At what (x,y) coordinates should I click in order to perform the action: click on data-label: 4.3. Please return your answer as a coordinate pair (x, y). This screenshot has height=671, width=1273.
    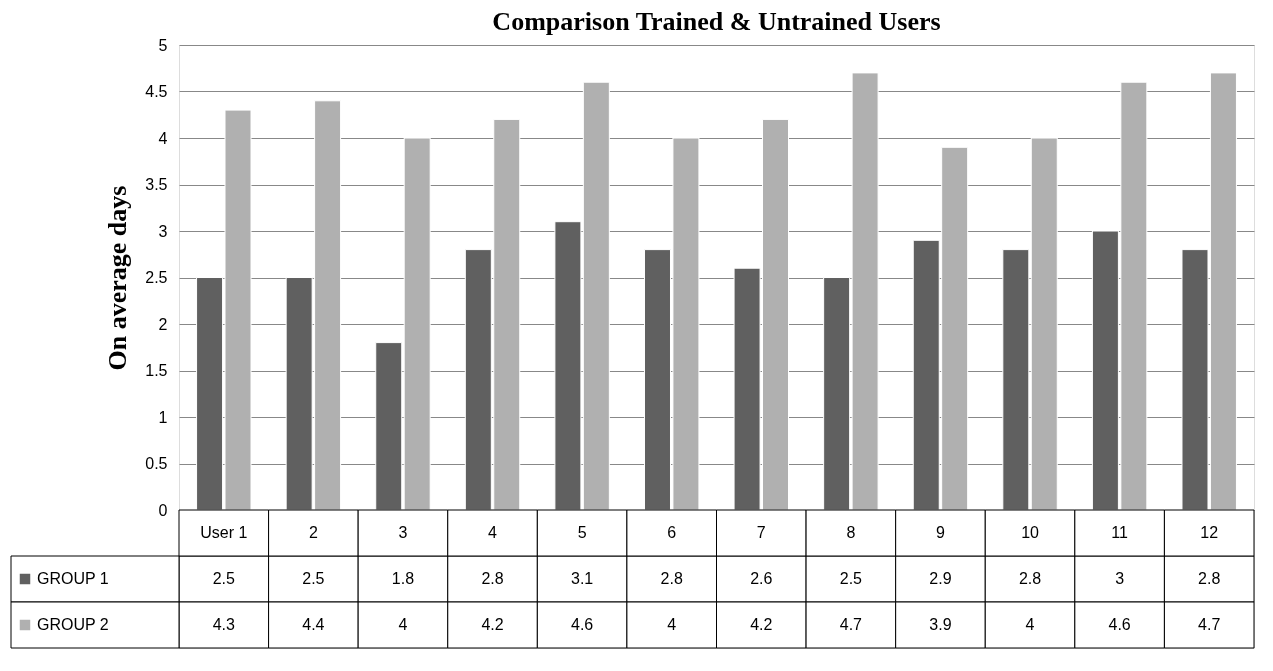
    Looking at the image, I should click on (224, 624).